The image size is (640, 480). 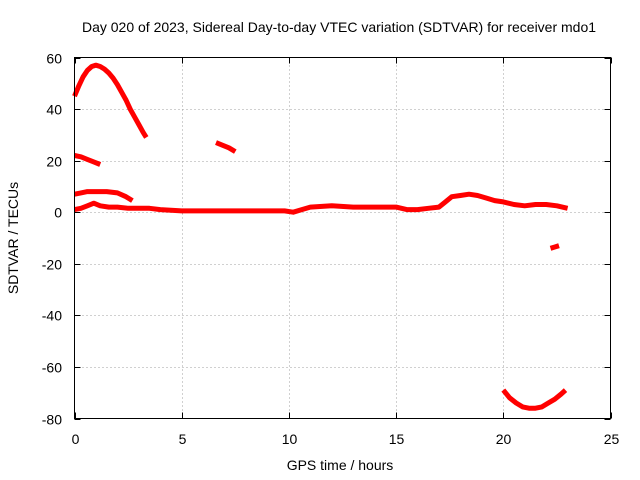 I want to click on y-tick-label: 40, so click(x=54, y=110).